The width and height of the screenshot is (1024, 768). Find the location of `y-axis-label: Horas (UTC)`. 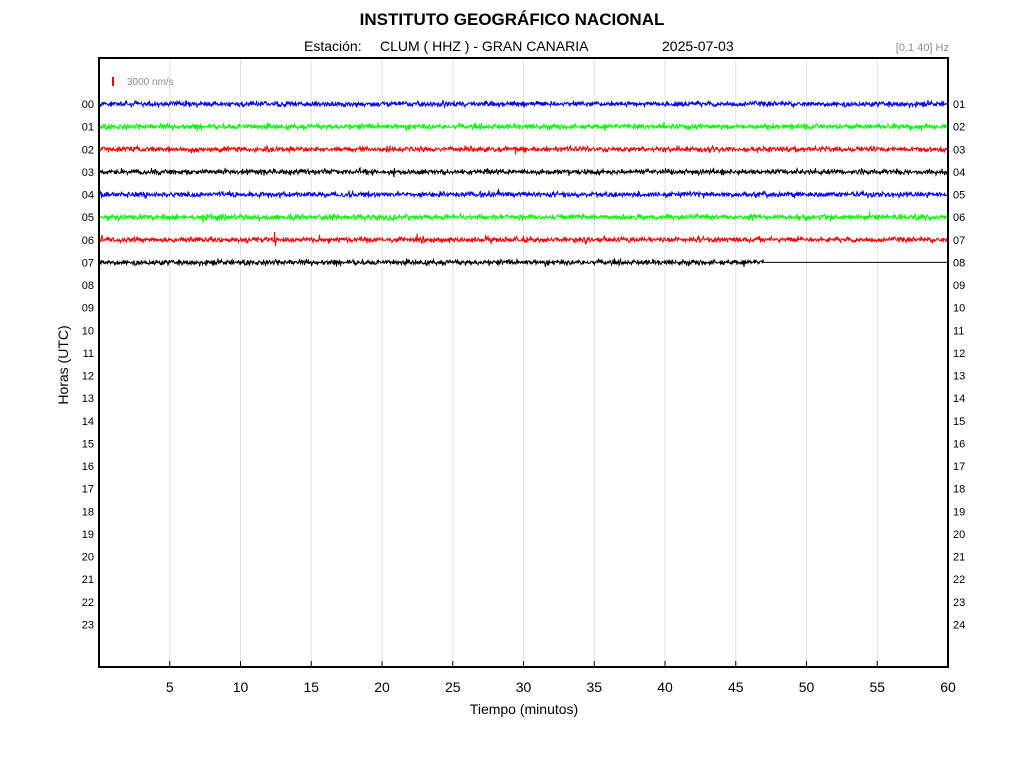

y-axis-label: Horas (UTC) is located at coordinates (63, 364).